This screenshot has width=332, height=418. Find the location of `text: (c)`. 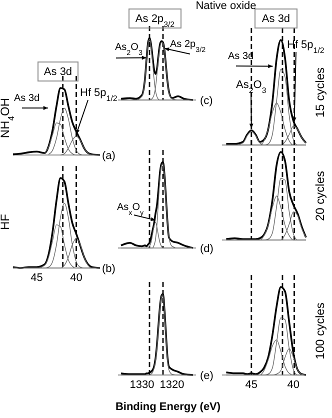

text: (c) is located at coordinates (206, 101).